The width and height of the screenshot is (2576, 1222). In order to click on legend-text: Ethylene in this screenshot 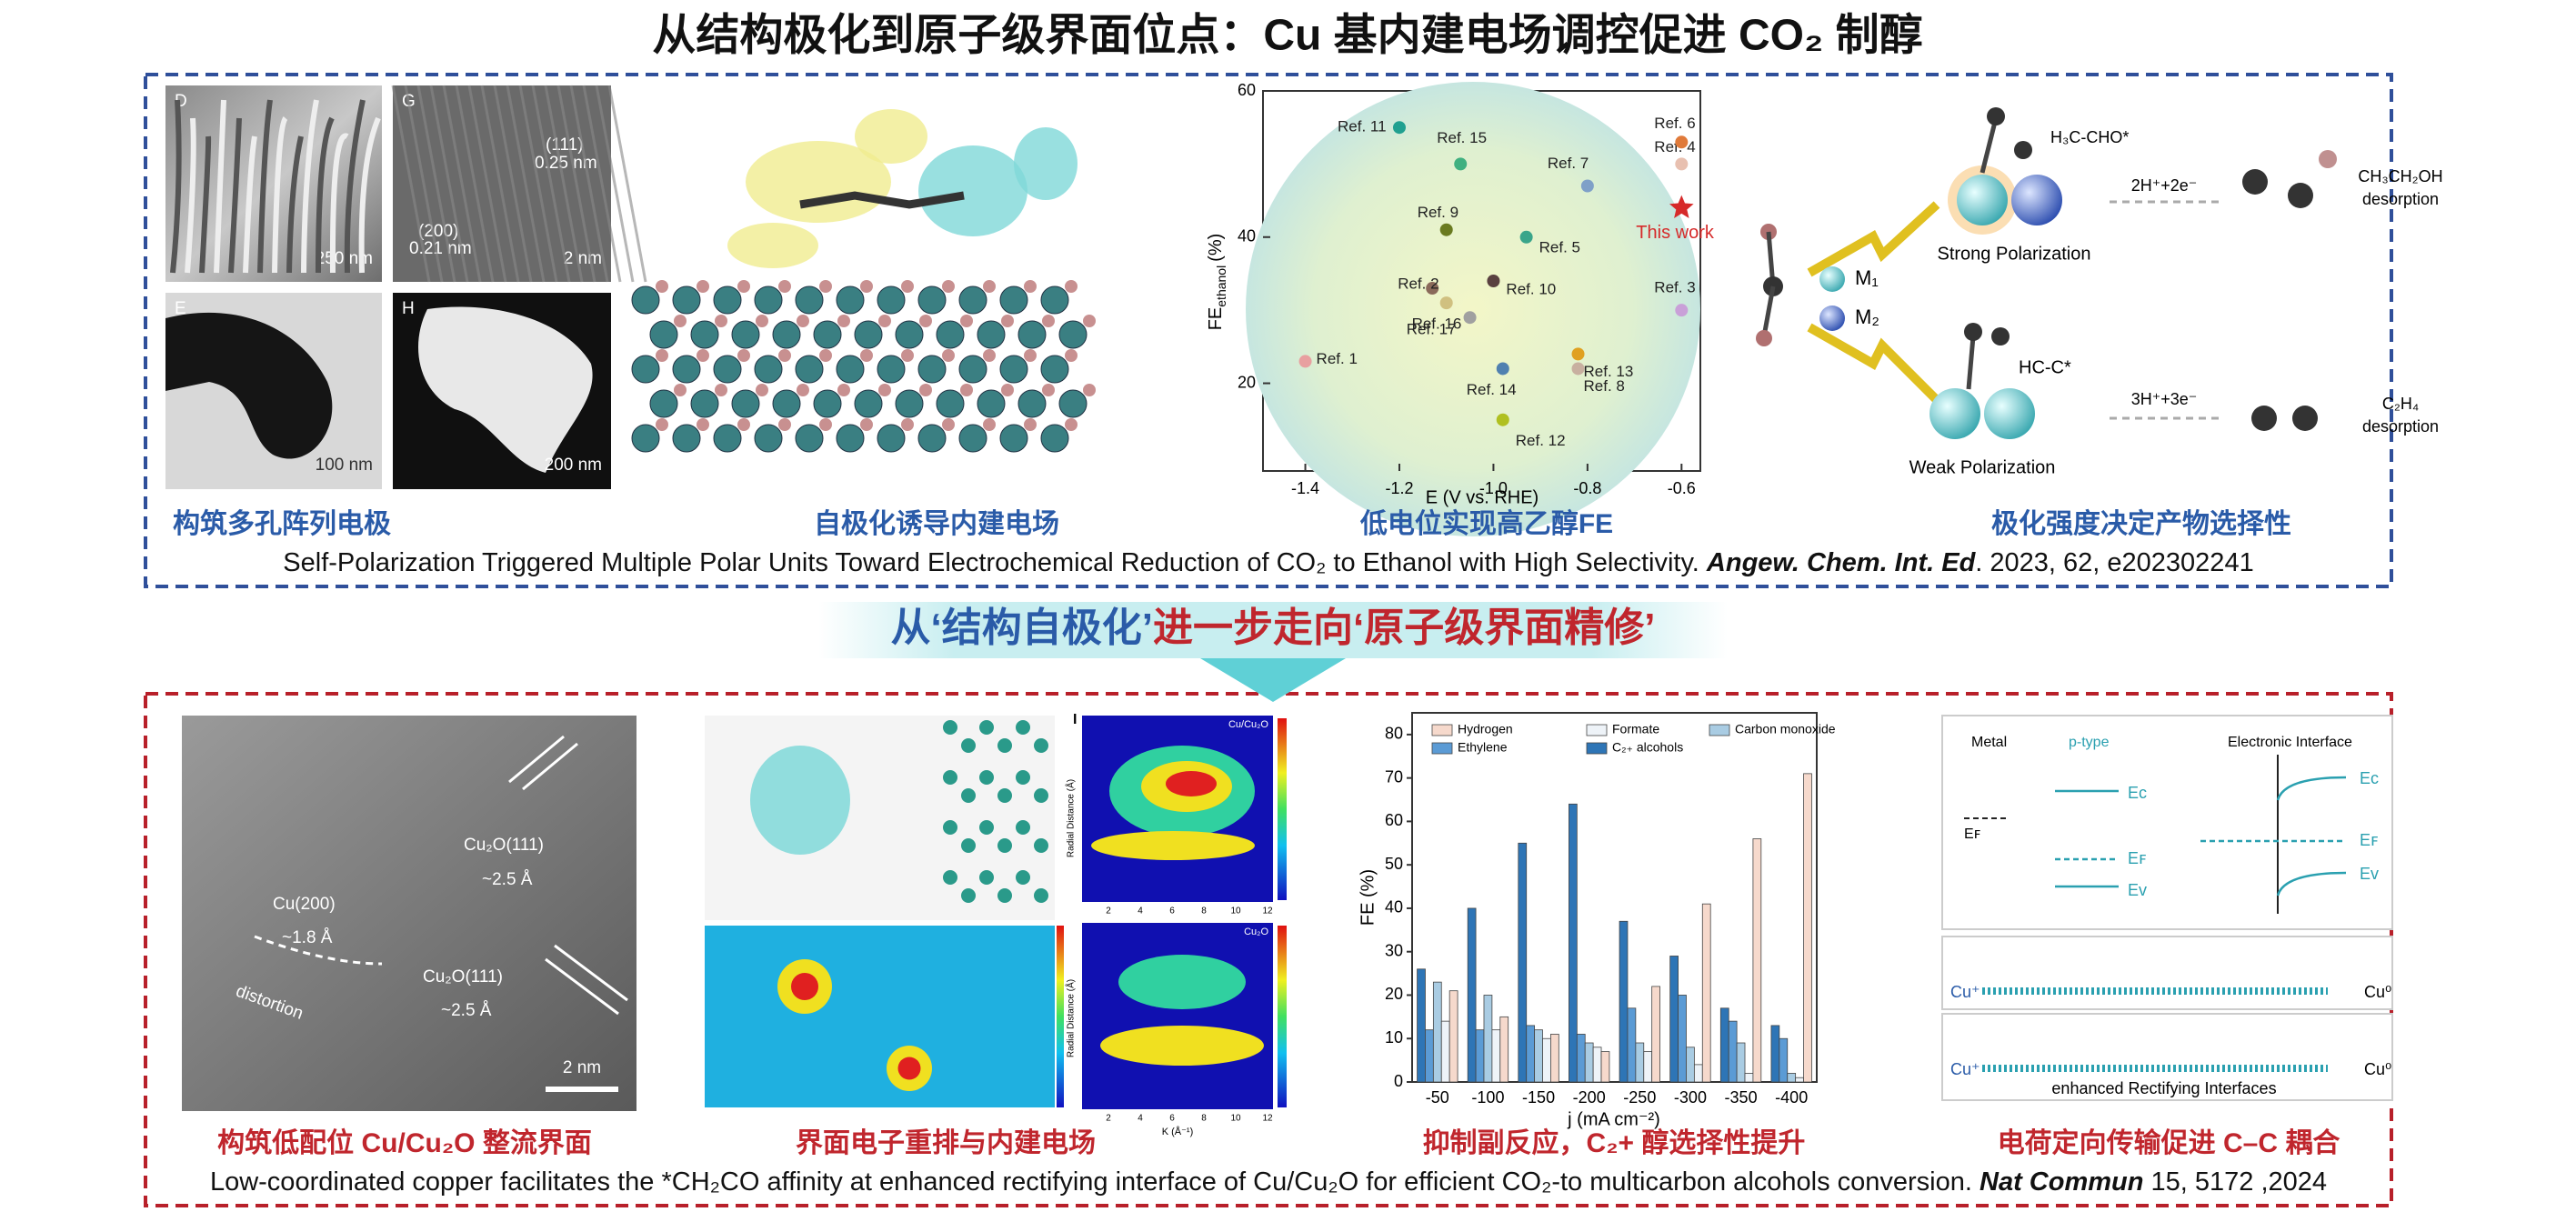, I will do `click(1483, 747)`.